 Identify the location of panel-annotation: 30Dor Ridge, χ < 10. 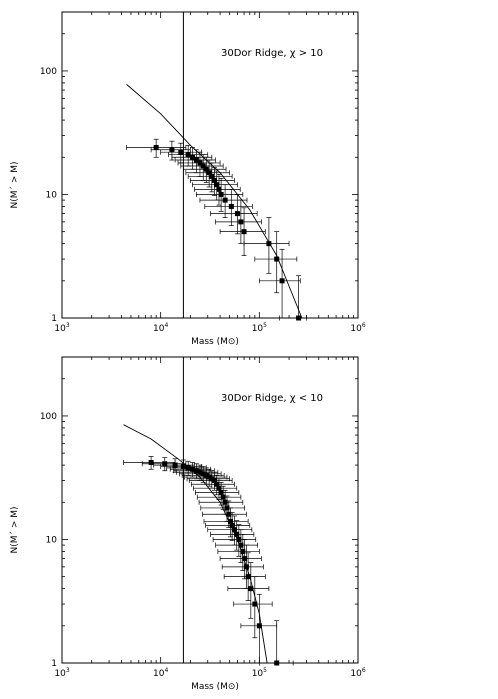
(272, 398).